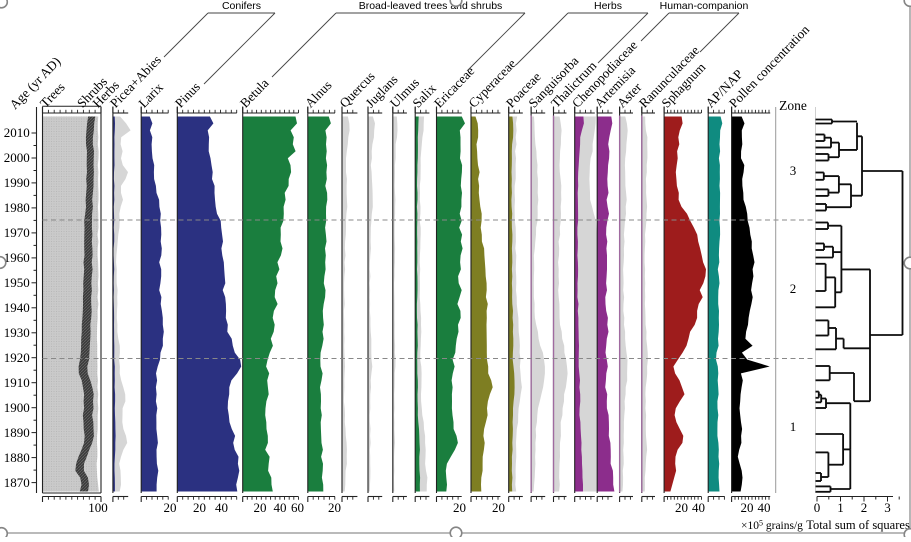 This screenshot has width=911, height=542. Describe the element at coordinates (704, 6) in the screenshot. I see `svg-text: Human-companion` at that location.